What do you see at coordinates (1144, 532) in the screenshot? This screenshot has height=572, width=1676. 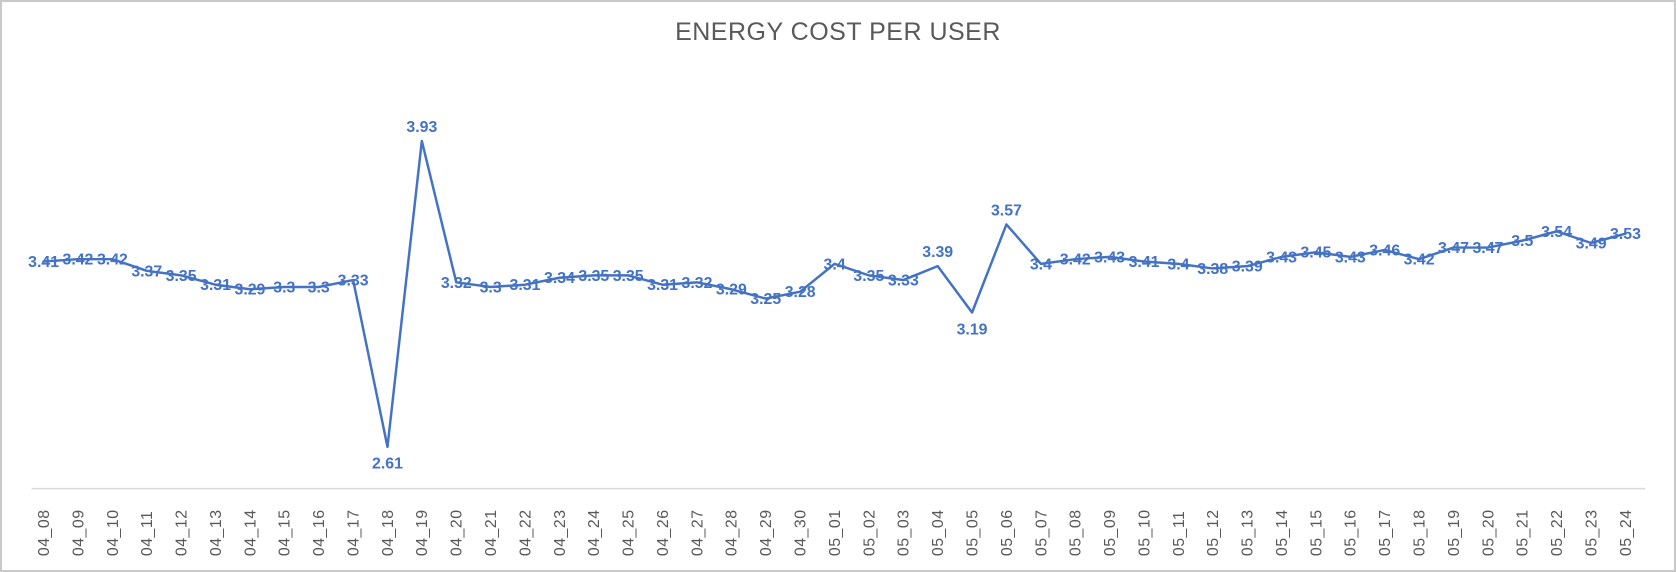 I see `x-tick-label: 05_10` at bounding box center [1144, 532].